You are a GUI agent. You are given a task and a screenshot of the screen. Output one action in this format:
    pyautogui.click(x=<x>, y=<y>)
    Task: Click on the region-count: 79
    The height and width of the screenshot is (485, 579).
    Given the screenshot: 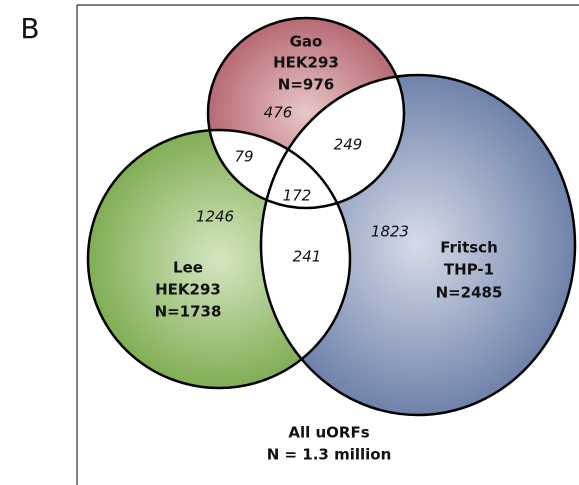 What is the action you would take?
    pyautogui.click(x=243, y=157)
    